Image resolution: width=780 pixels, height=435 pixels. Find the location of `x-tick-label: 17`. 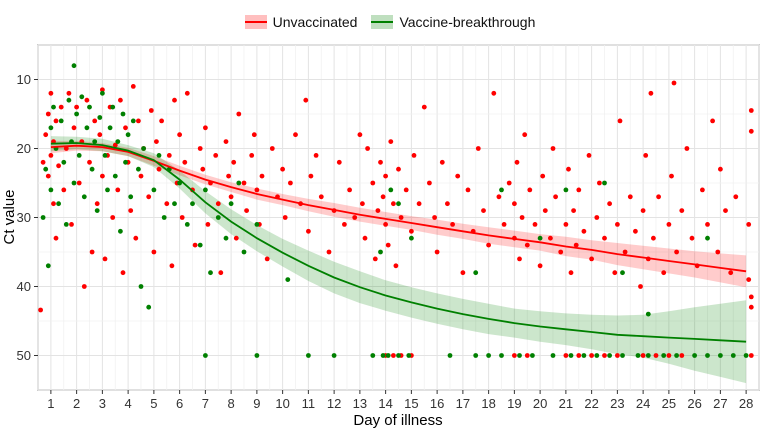

x-tick-label: 17 is located at coordinates (463, 403).